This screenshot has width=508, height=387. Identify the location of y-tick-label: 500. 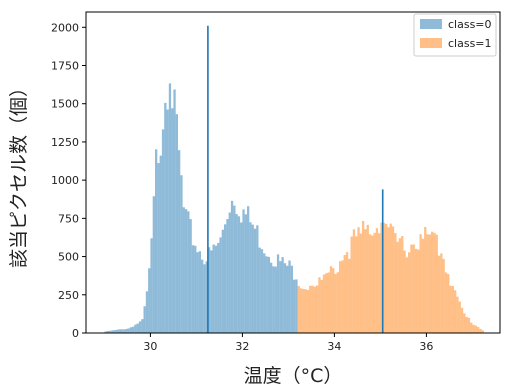
(68, 257).